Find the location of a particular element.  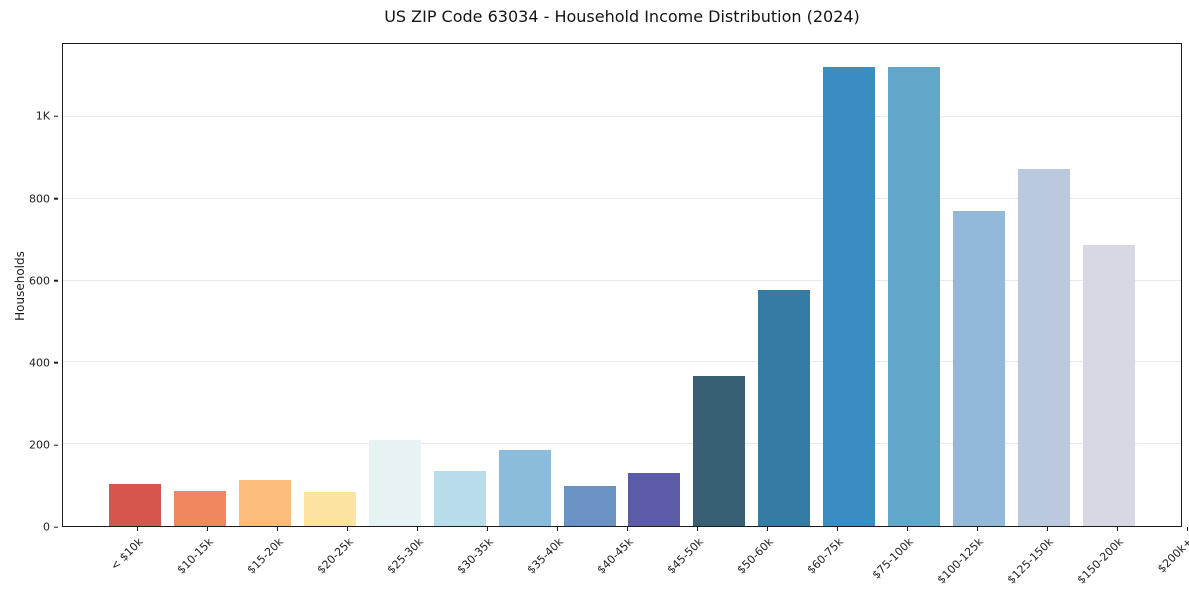

y-tick-label: 1K is located at coordinates (42, 116).